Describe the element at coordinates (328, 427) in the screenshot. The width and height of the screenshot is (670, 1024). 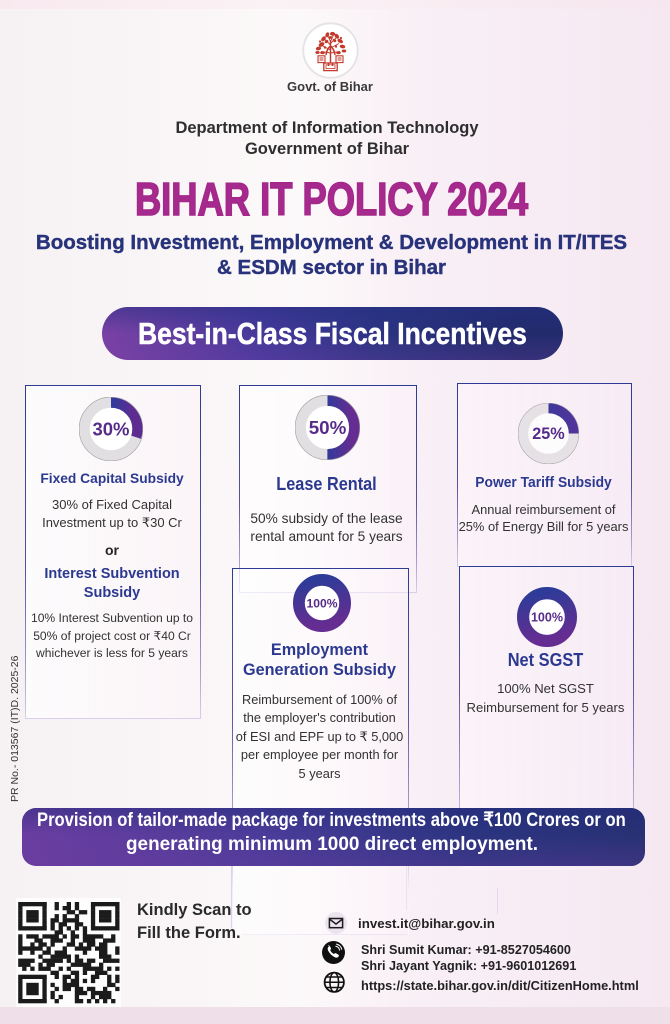
I see `svg-text: 50%` at that location.